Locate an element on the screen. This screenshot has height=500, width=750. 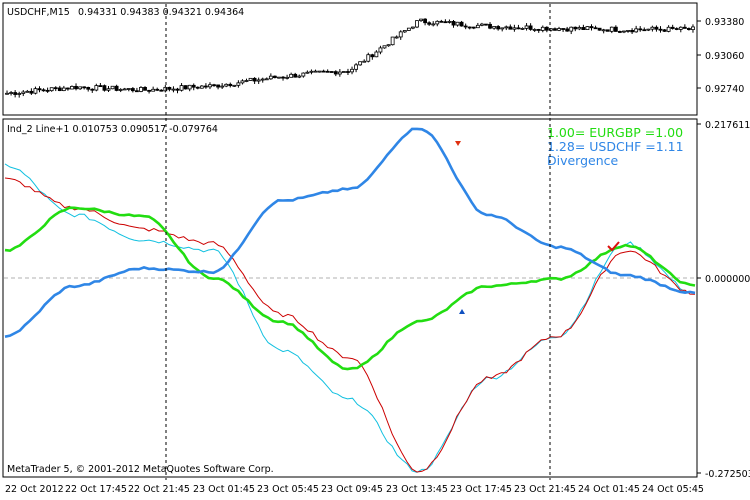
time-label: 23 Oct 05:45 is located at coordinates (288, 489).